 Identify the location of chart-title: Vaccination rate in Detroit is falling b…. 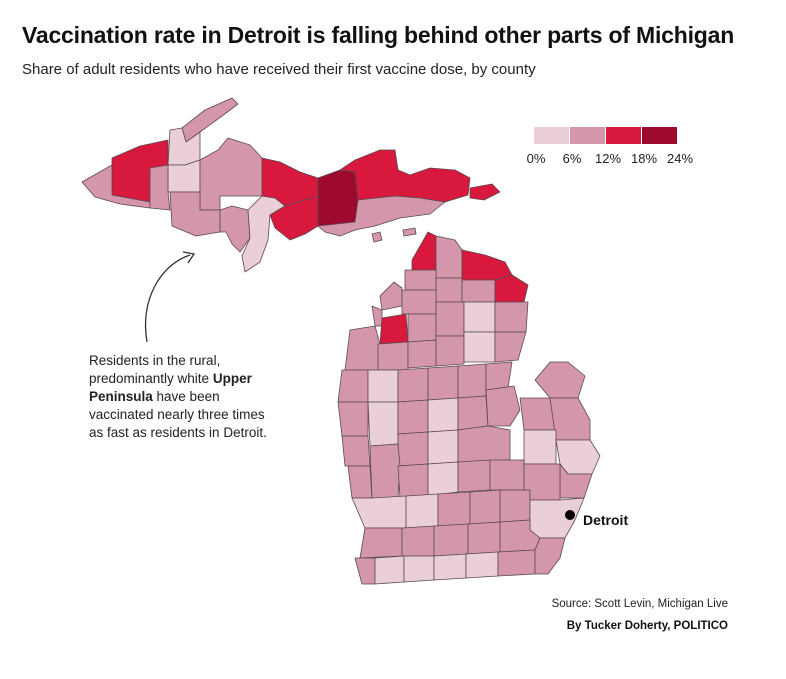
(378, 35).